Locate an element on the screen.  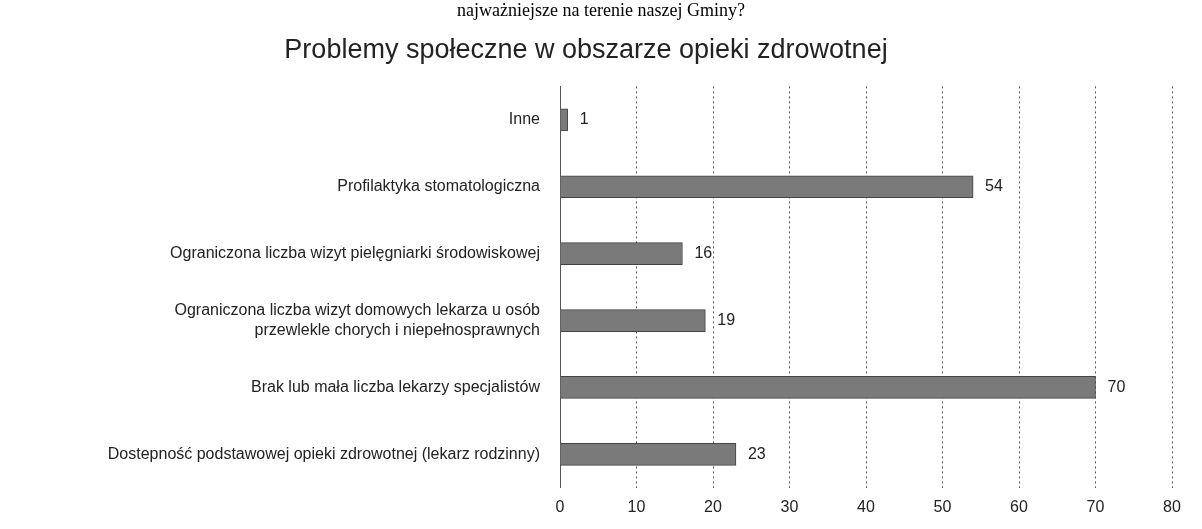
x-tick-label: 30 is located at coordinates (789, 506).